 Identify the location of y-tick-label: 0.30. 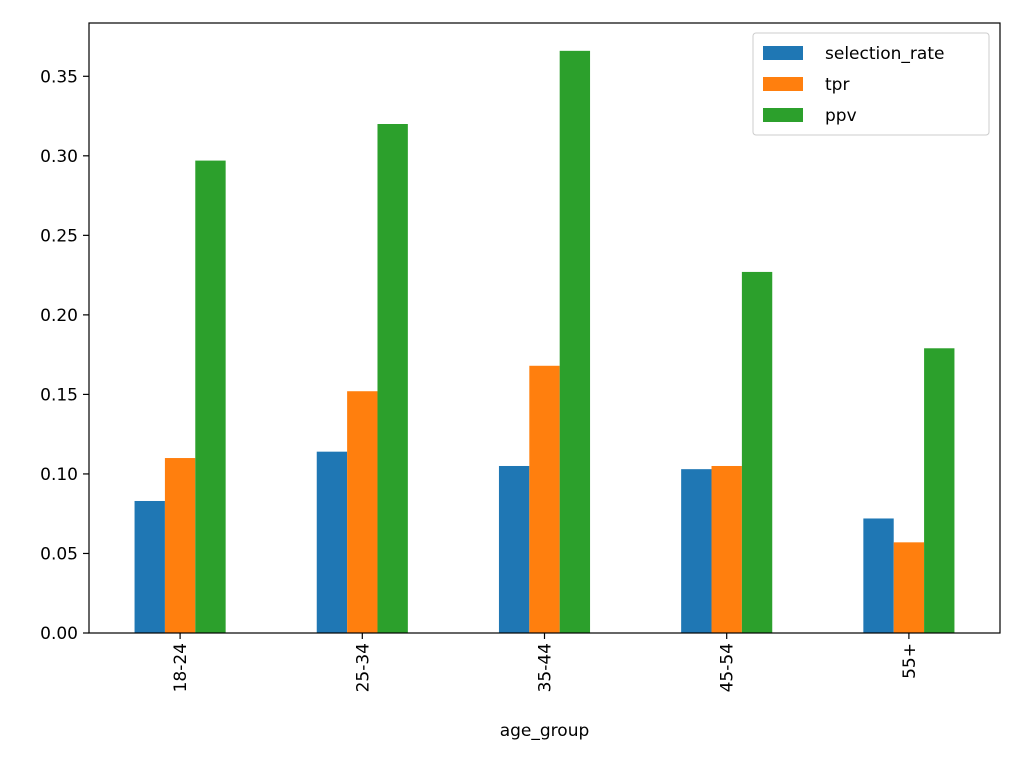
(59, 157).